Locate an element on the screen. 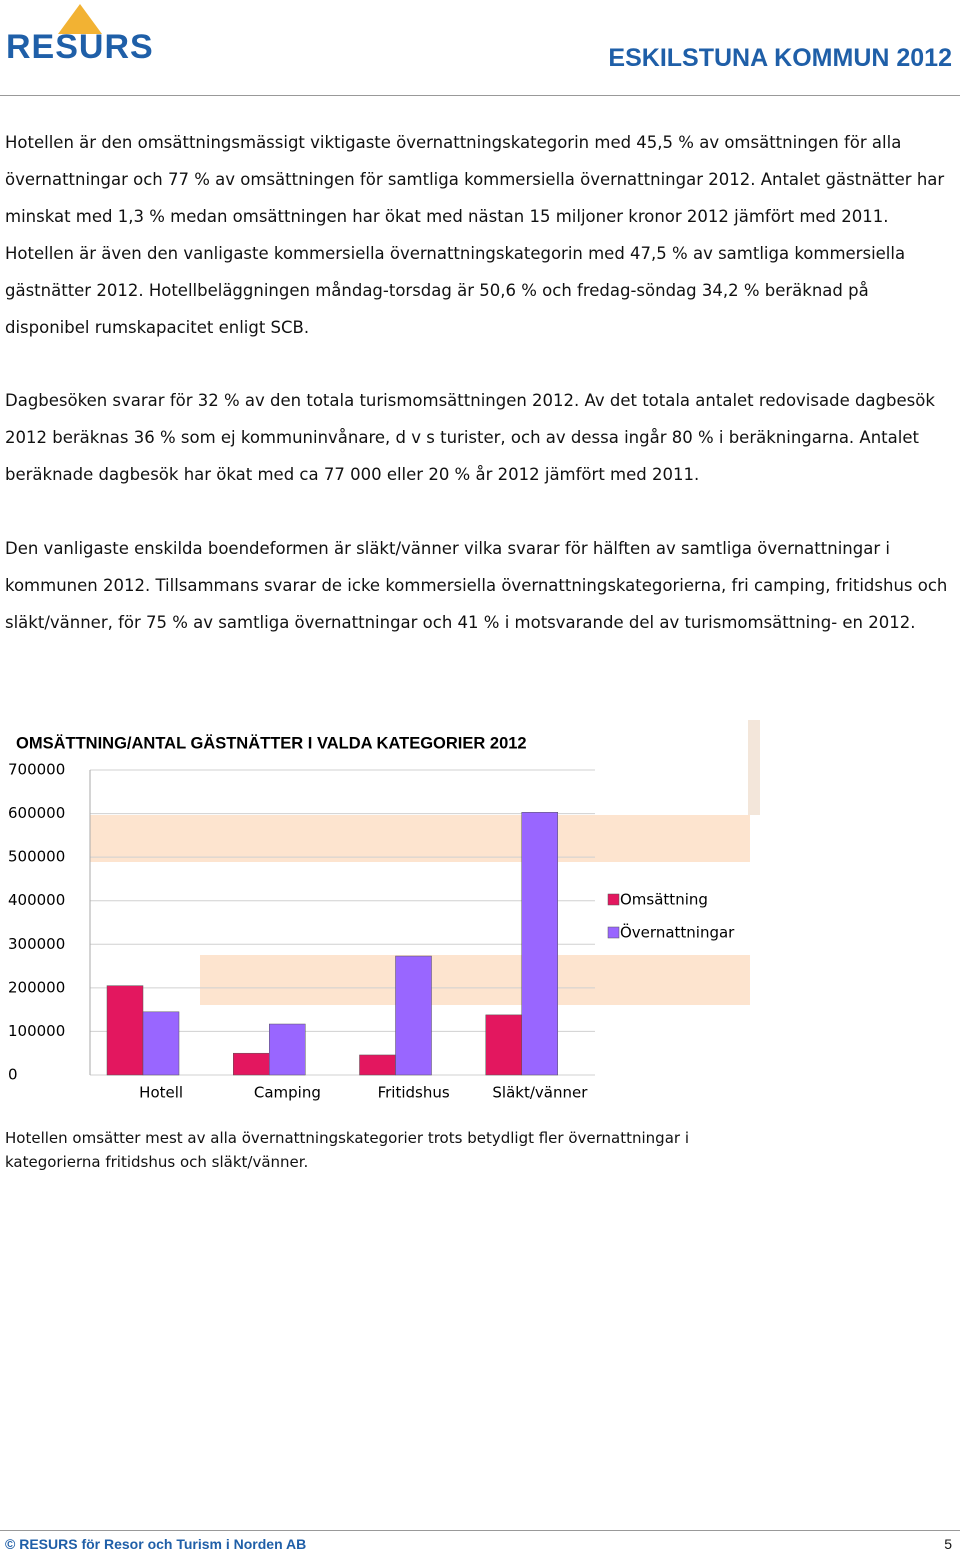 The height and width of the screenshot is (1556, 960). legend-label: Övernattningar is located at coordinates (677, 932).